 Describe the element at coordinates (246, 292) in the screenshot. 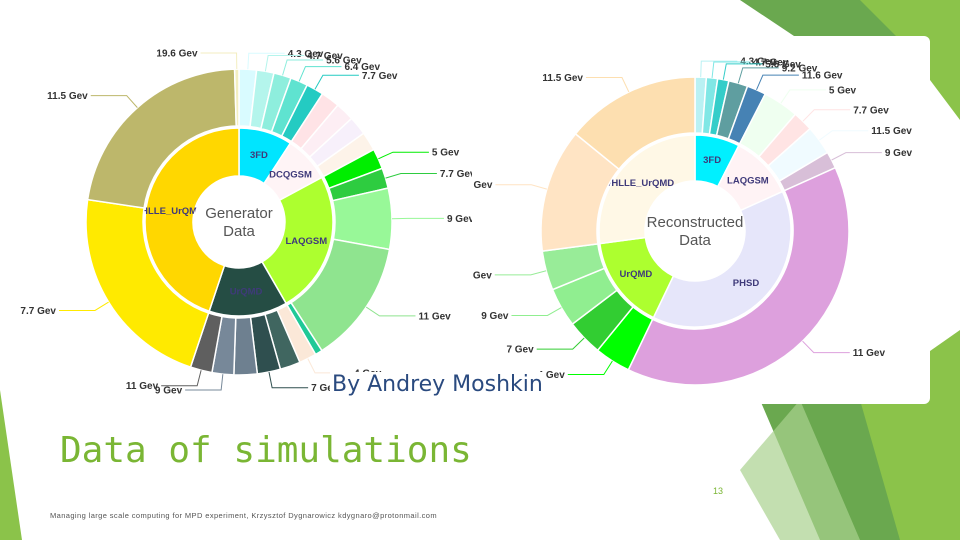

I see `generator-group-label: UrQMD` at that location.